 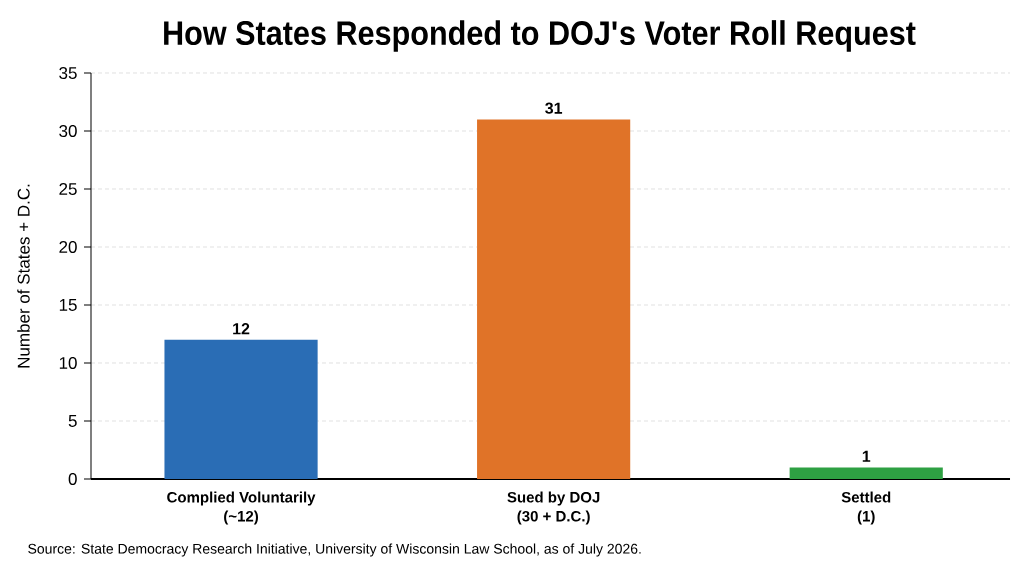 I want to click on y-tick-label: 30, so click(x=68, y=131).